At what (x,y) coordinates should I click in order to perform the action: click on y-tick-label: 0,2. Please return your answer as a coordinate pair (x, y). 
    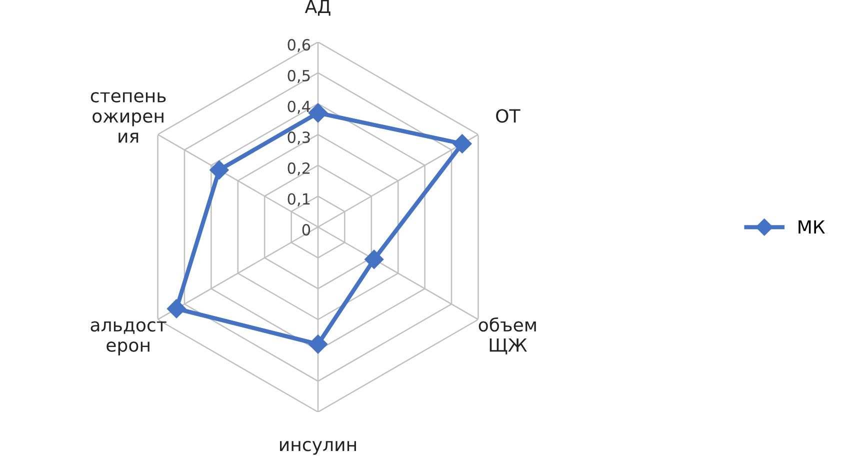
    Looking at the image, I should click on (299, 169).